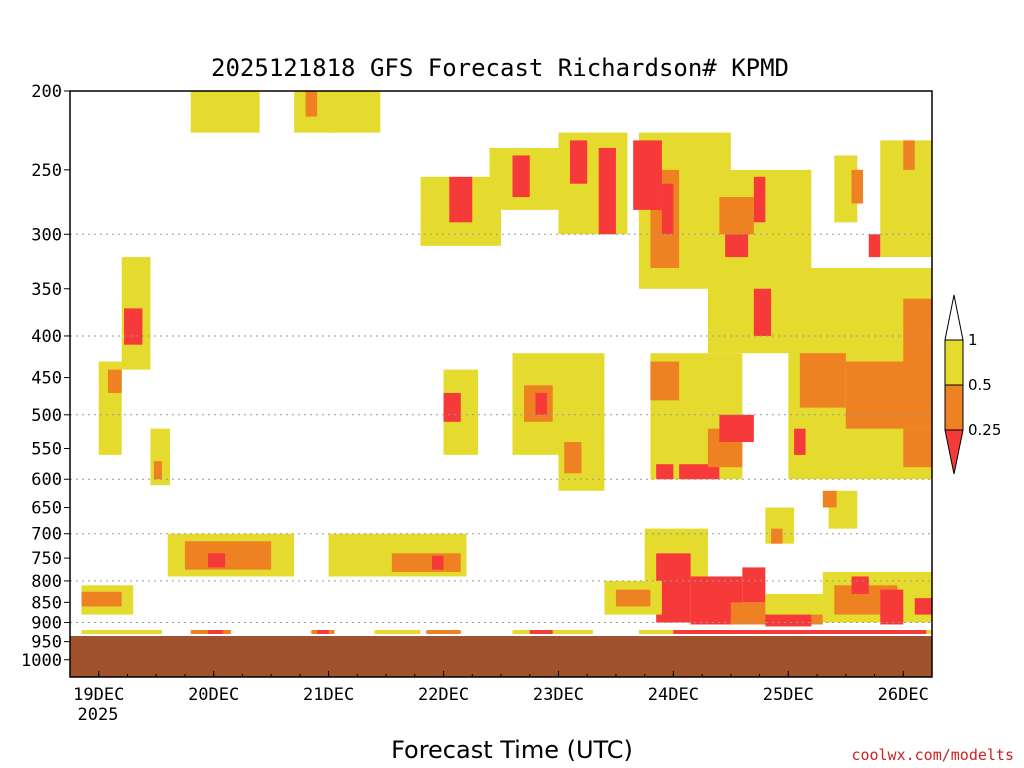 The image size is (1024, 768). I want to click on x-axis-ticks: 19DEC 20DEC 21DEC 22DEC 23DEC 24DEC 25DEC 26DEC, so click(501, 688).